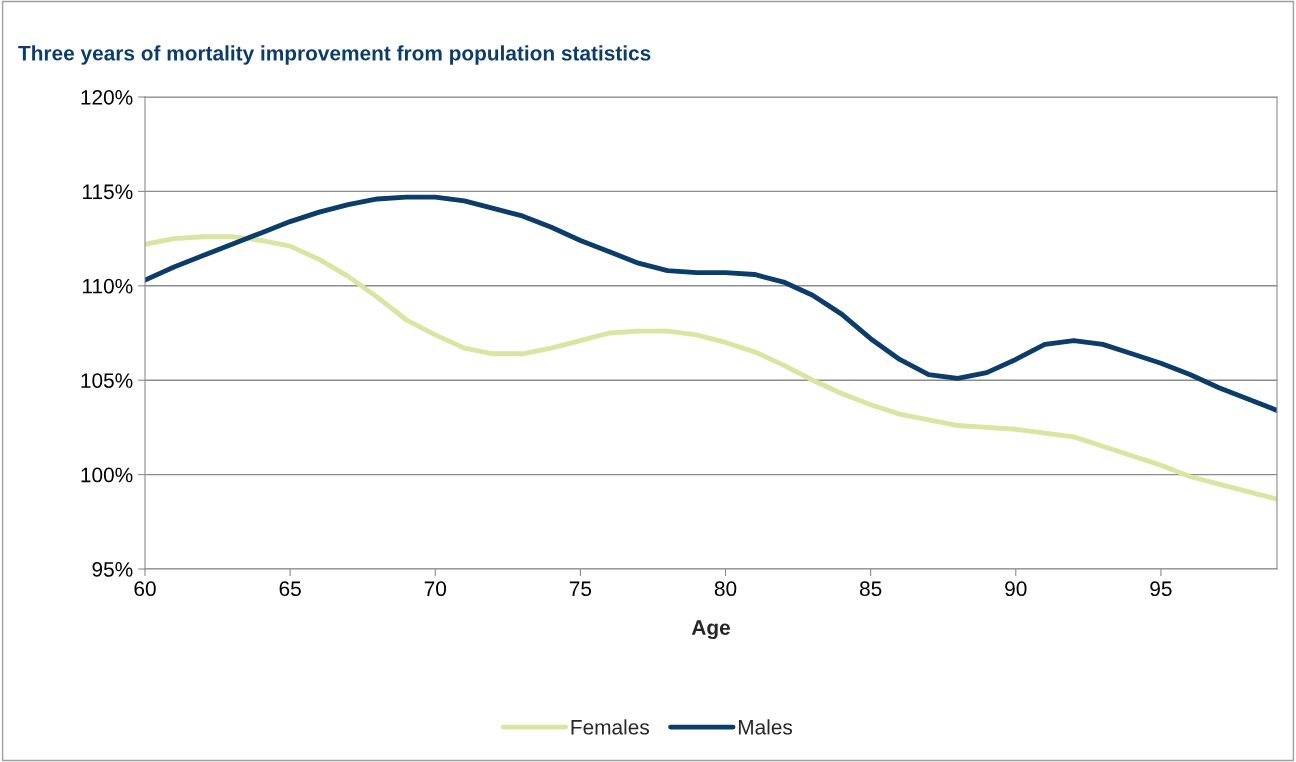 Image resolution: width=1296 pixels, height=762 pixels. I want to click on chart-title: Three years of mortality improvement from population statistics, so click(334, 55).